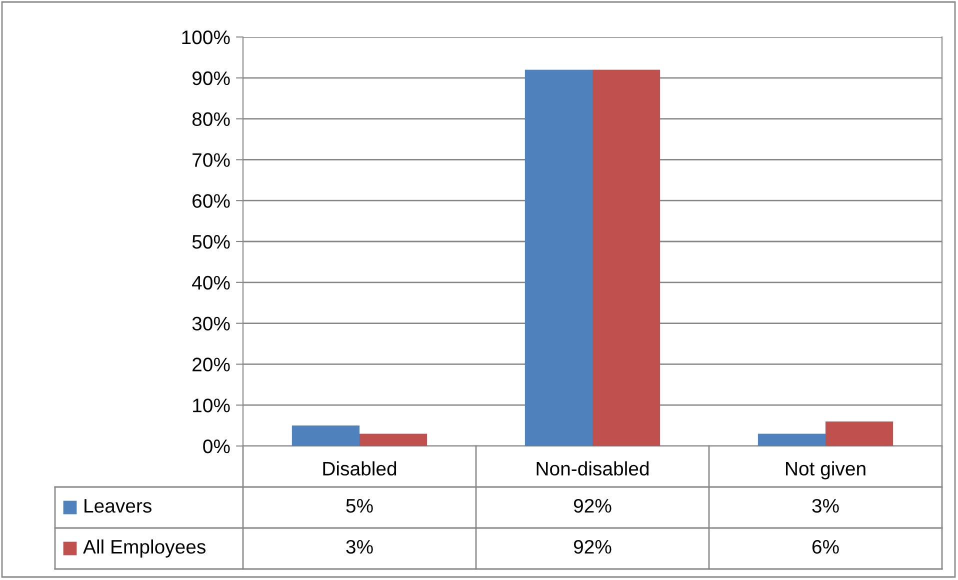 Image resolution: width=958 pixels, height=580 pixels. I want to click on x-tick-label: Not given, so click(826, 470).